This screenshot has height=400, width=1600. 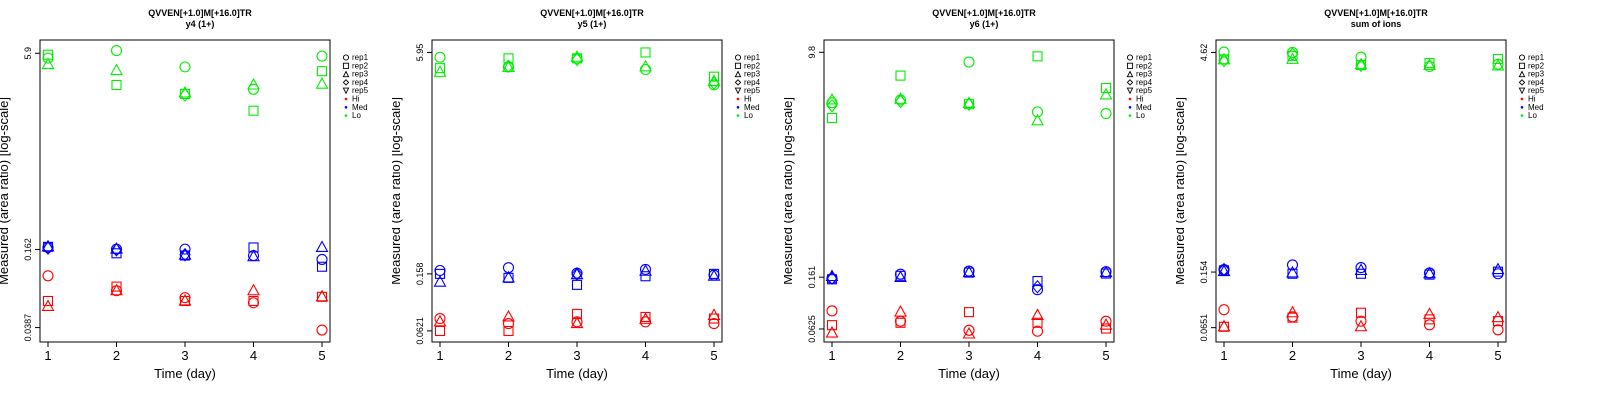 I want to click on y-tick-label: 0.0651, so click(x=1204, y=328).